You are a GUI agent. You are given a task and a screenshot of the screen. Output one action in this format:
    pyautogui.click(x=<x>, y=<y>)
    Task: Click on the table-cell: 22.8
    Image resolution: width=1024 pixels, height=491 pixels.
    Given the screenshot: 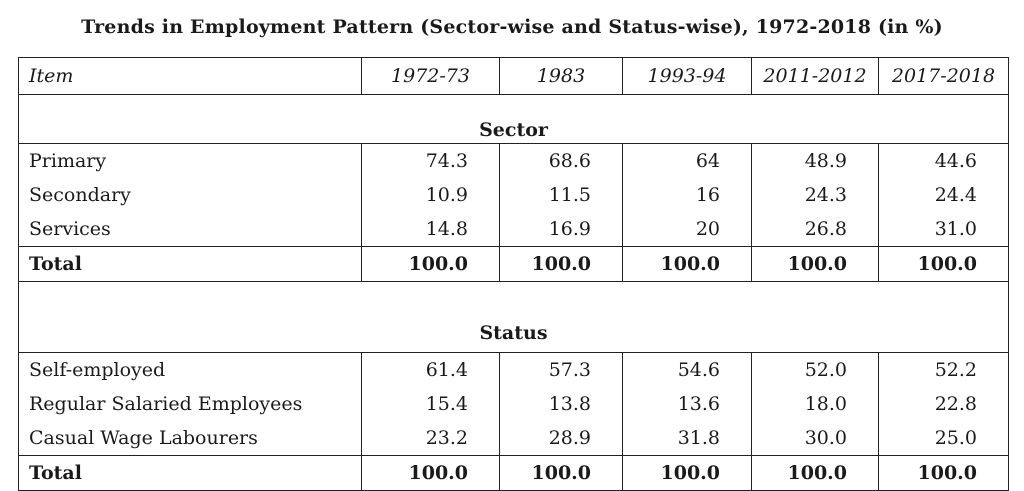 What is the action you would take?
    pyautogui.click(x=943, y=404)
    